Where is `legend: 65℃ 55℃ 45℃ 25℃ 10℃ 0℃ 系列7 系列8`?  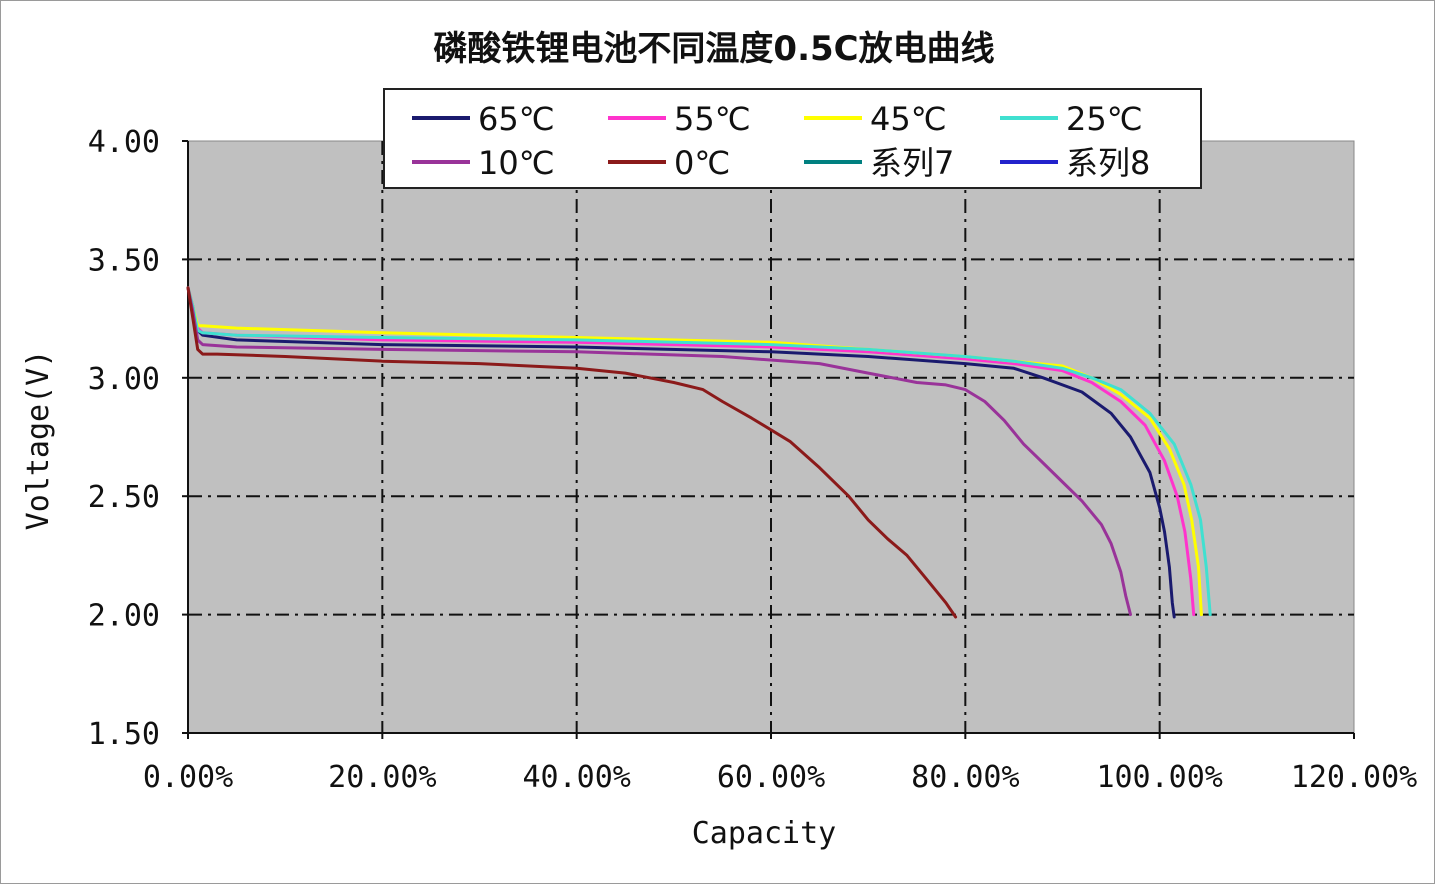 legend: 65℃ 55℃ 45℃ 25℃ 10℃ 0℃ 系列7 系列8 is located at coordinates (792, 138).